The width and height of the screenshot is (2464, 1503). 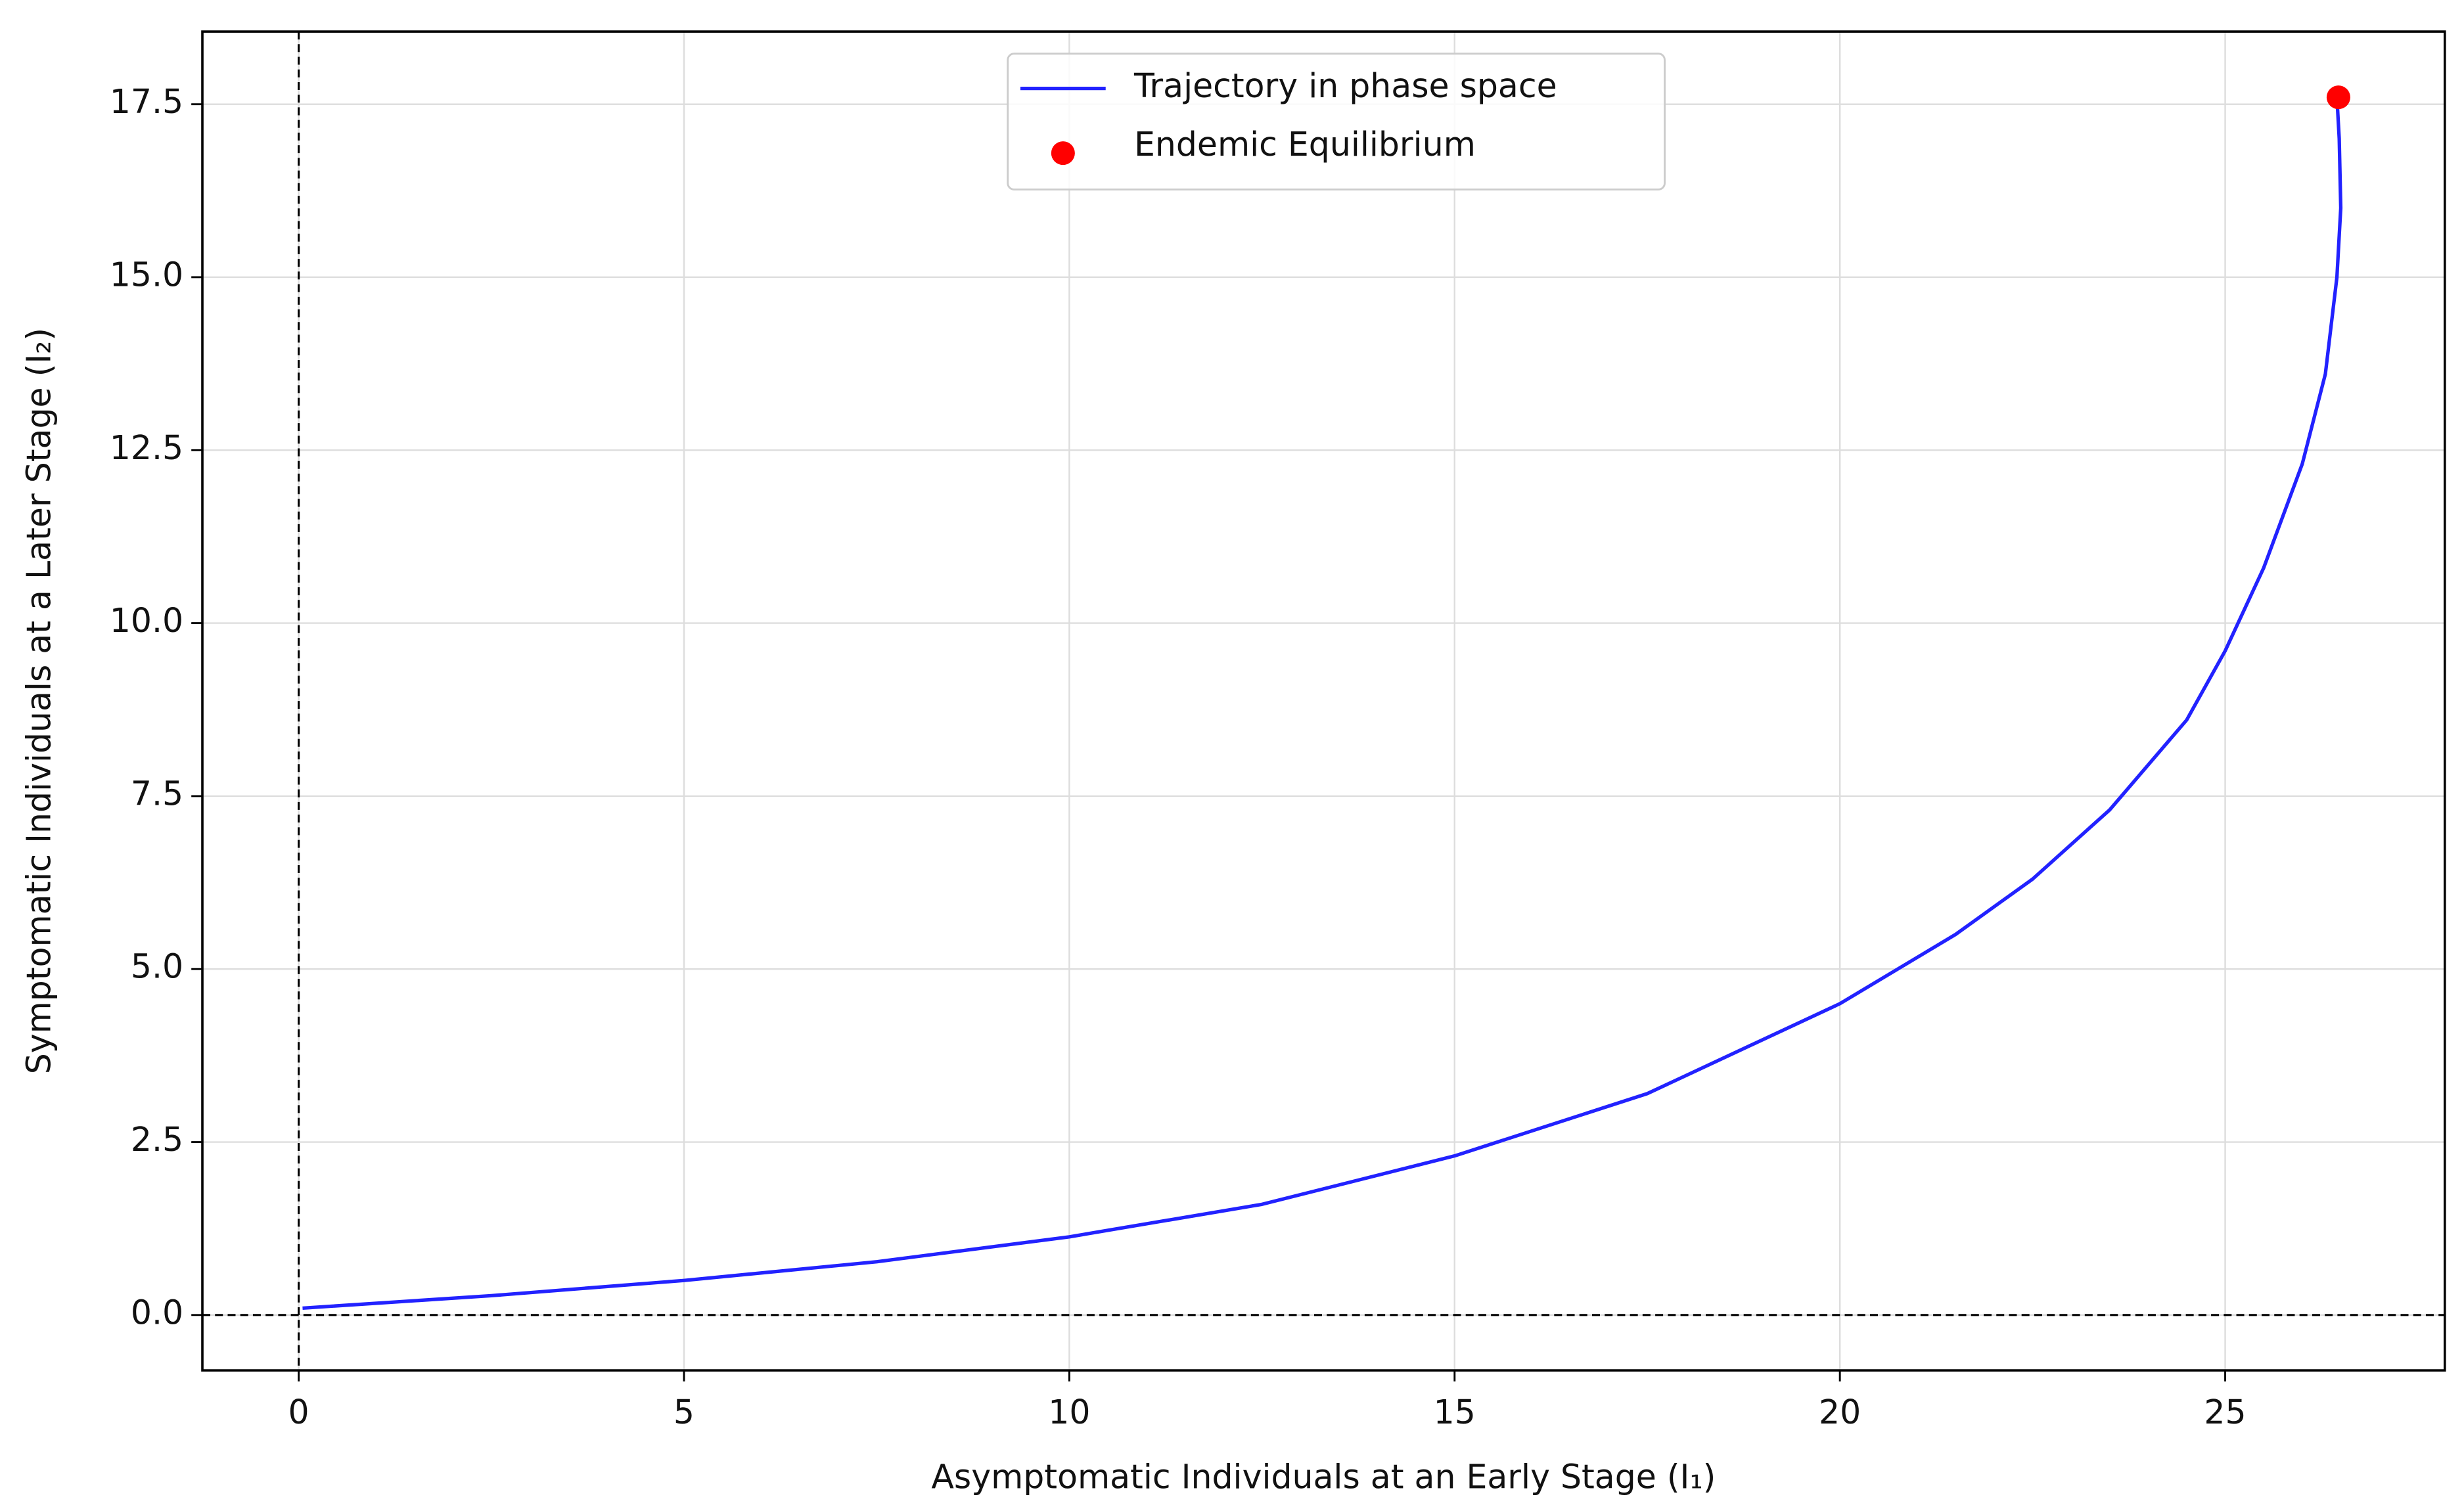 What do you see at coordinates (2338, 97) in the screenshot?
I see `equilibrium-point` at bounding box center [2338, 97].